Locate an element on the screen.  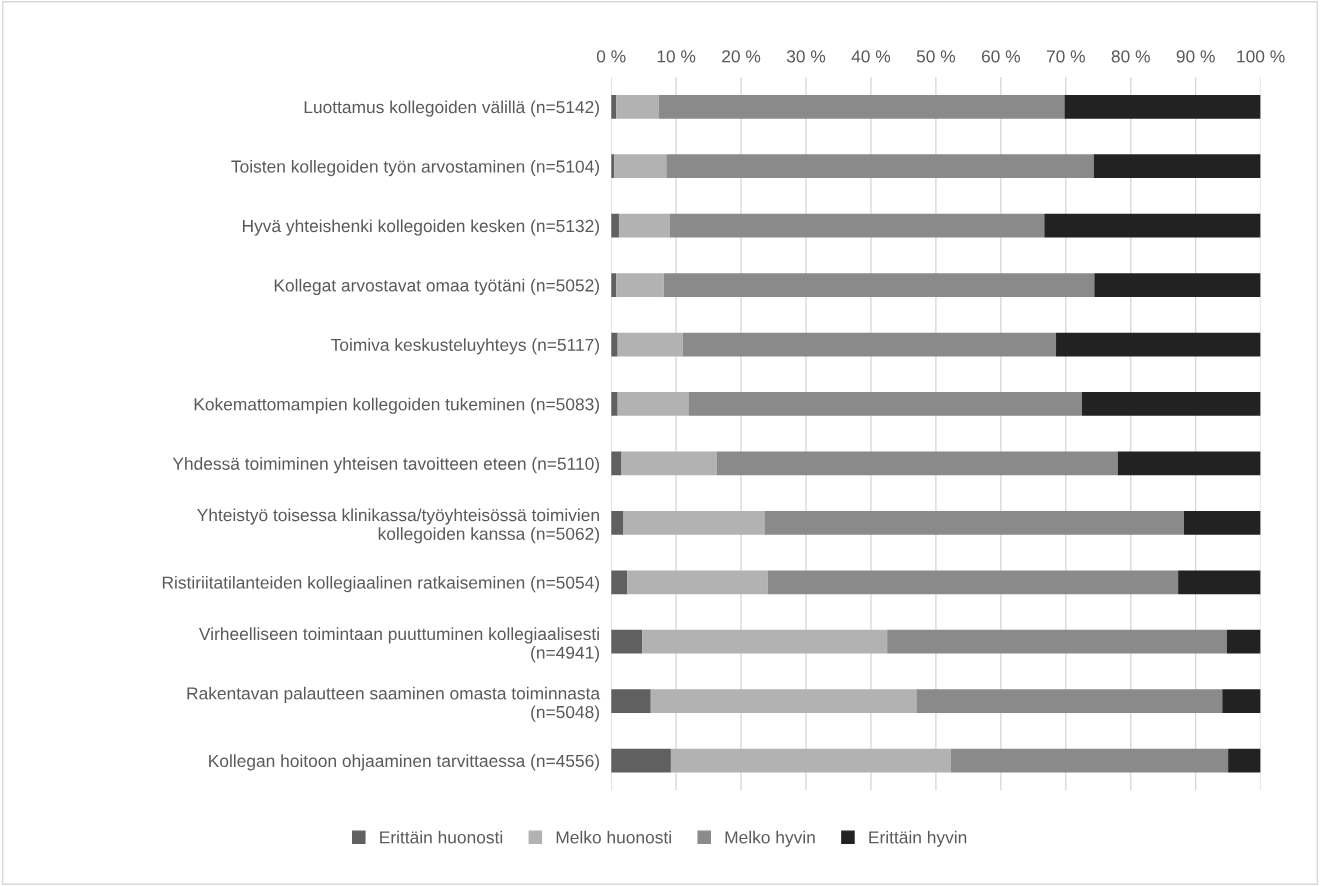
y-tick-label: Yhteistyö toisessa klinikassa/työyhteisössä toimivien kollegoiden kanssa (n=5062) is located at coordinates (398, 526).